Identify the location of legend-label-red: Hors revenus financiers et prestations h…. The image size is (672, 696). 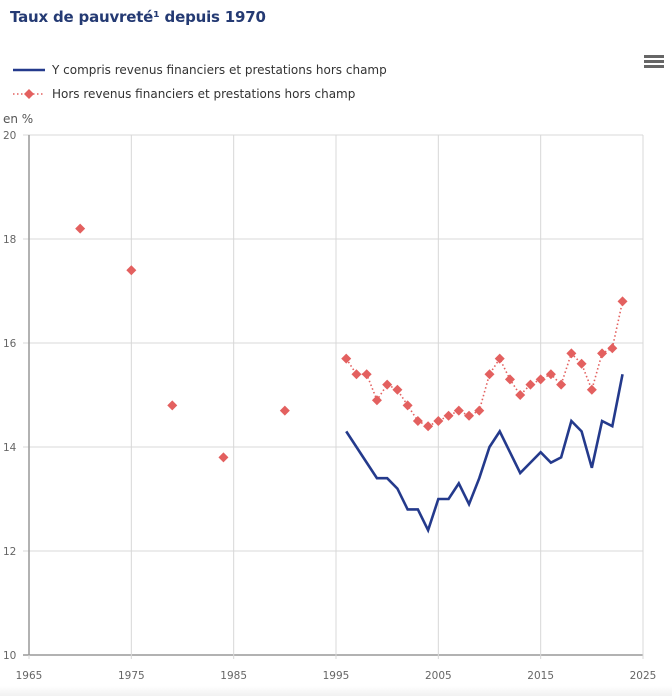
(204, 94).